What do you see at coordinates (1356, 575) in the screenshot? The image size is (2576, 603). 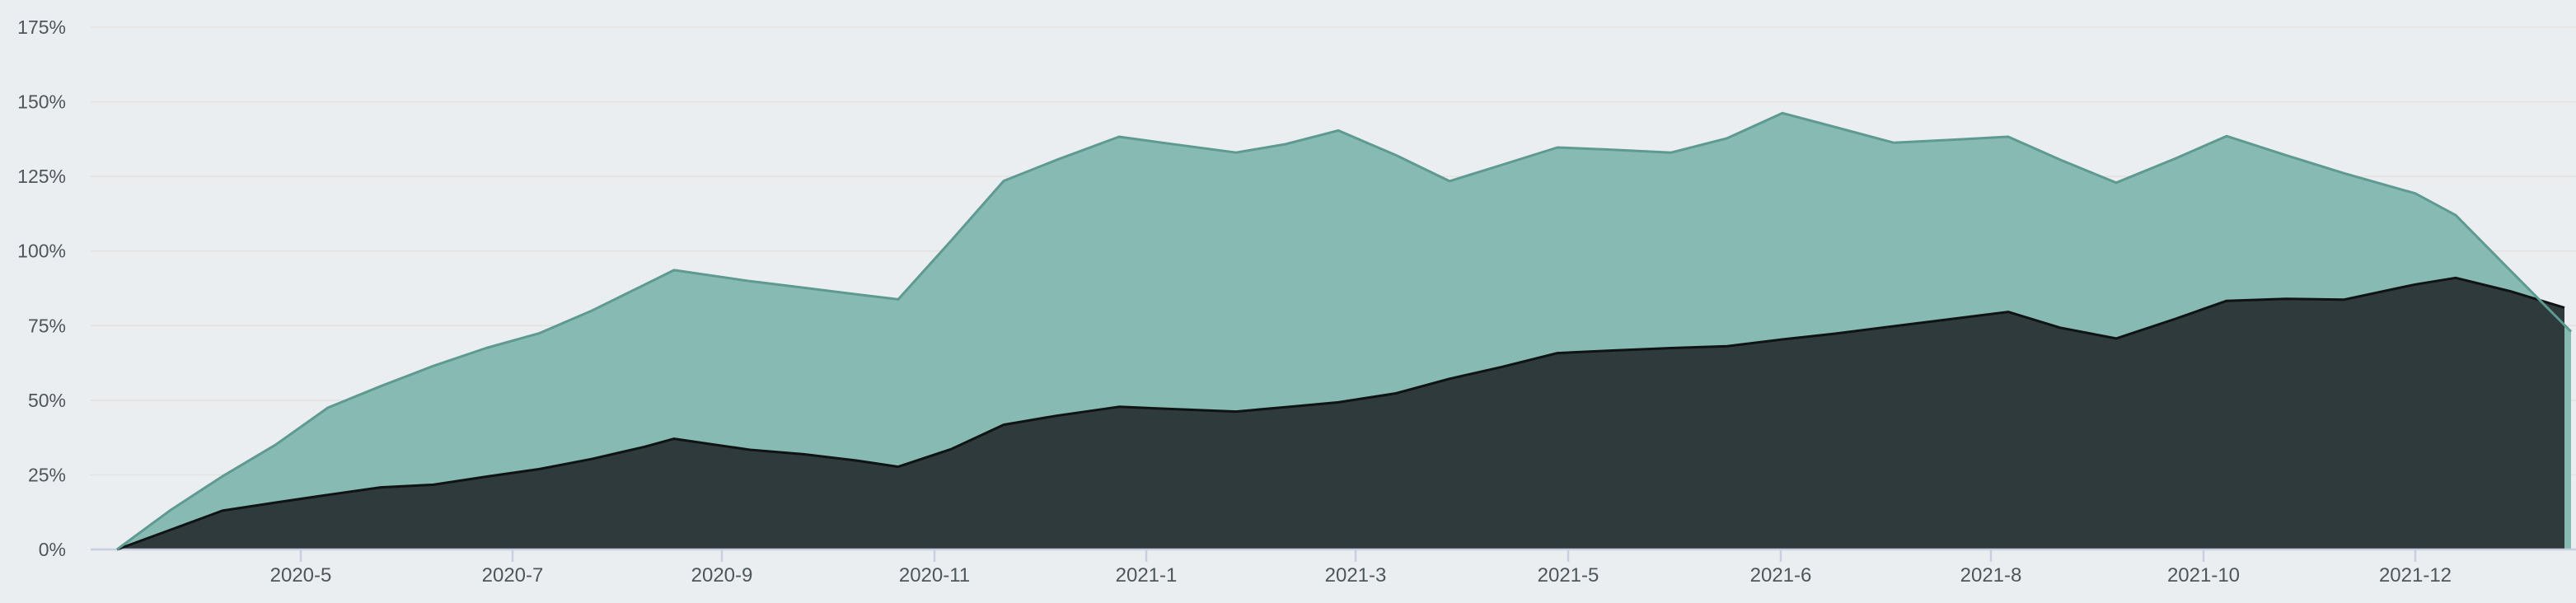 I see `x-axis-label: 2021-3` at bounding box center [1356, 575].